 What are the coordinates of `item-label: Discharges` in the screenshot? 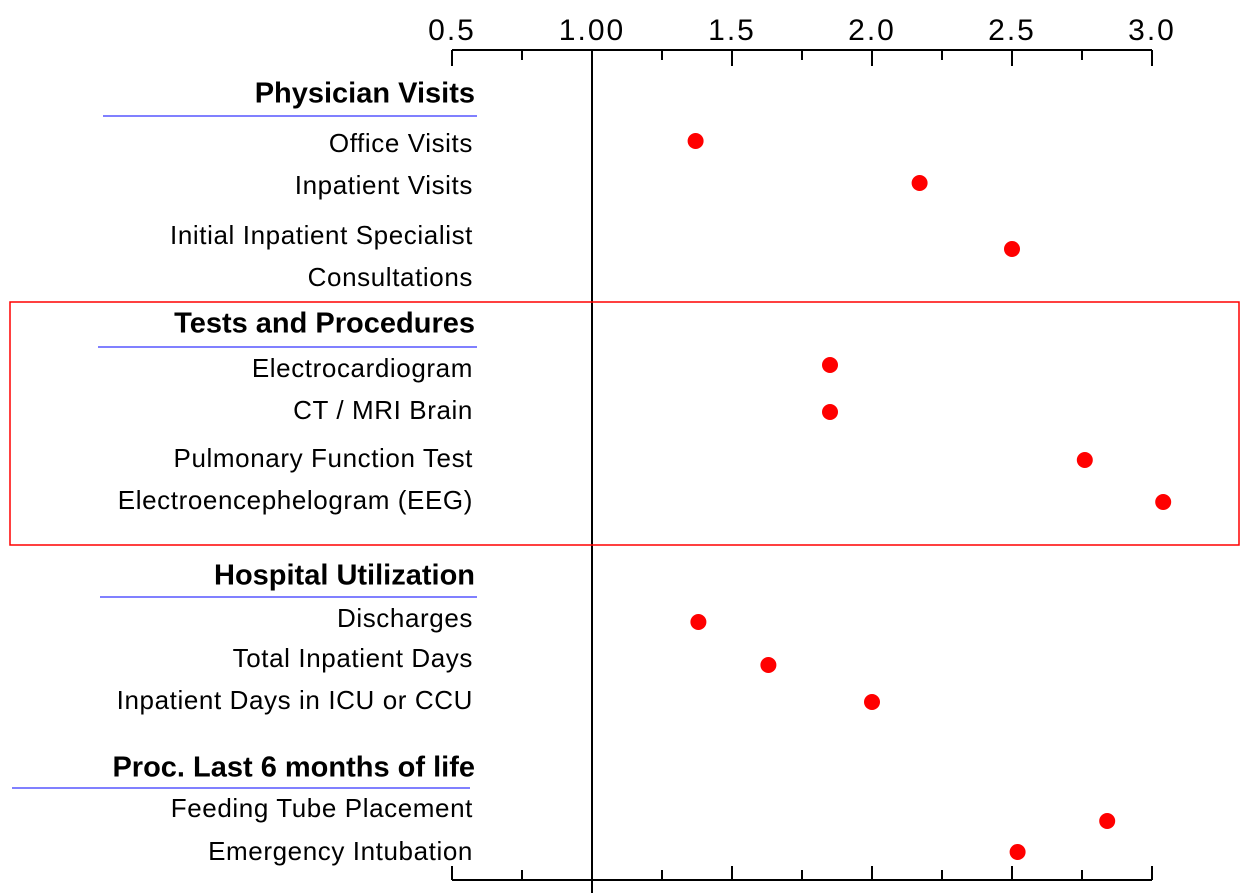 It's located at (405, 618).